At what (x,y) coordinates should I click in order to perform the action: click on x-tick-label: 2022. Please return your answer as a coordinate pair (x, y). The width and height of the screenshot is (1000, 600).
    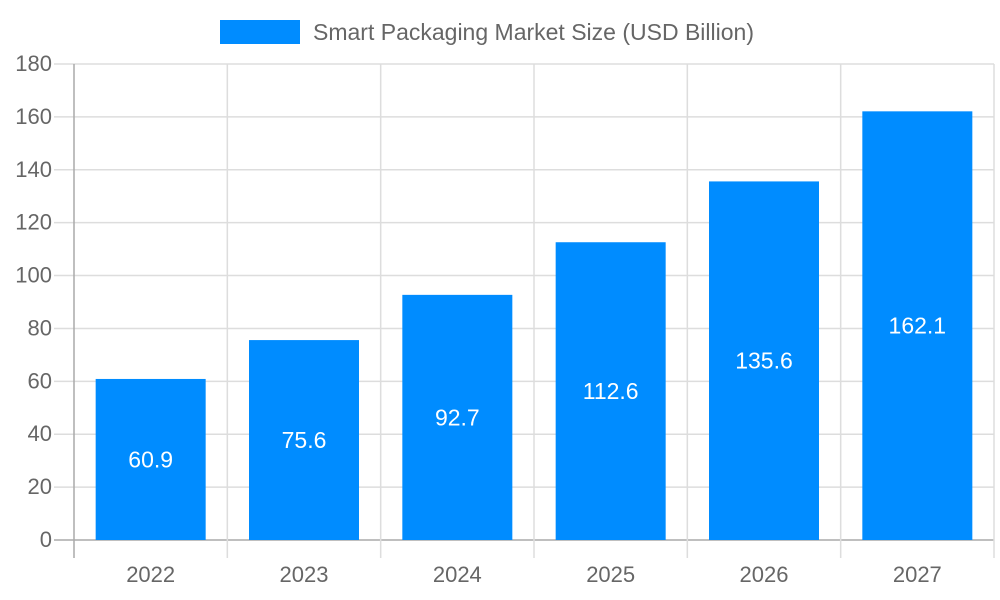
    Looking at the image, I should click on (150, 574).